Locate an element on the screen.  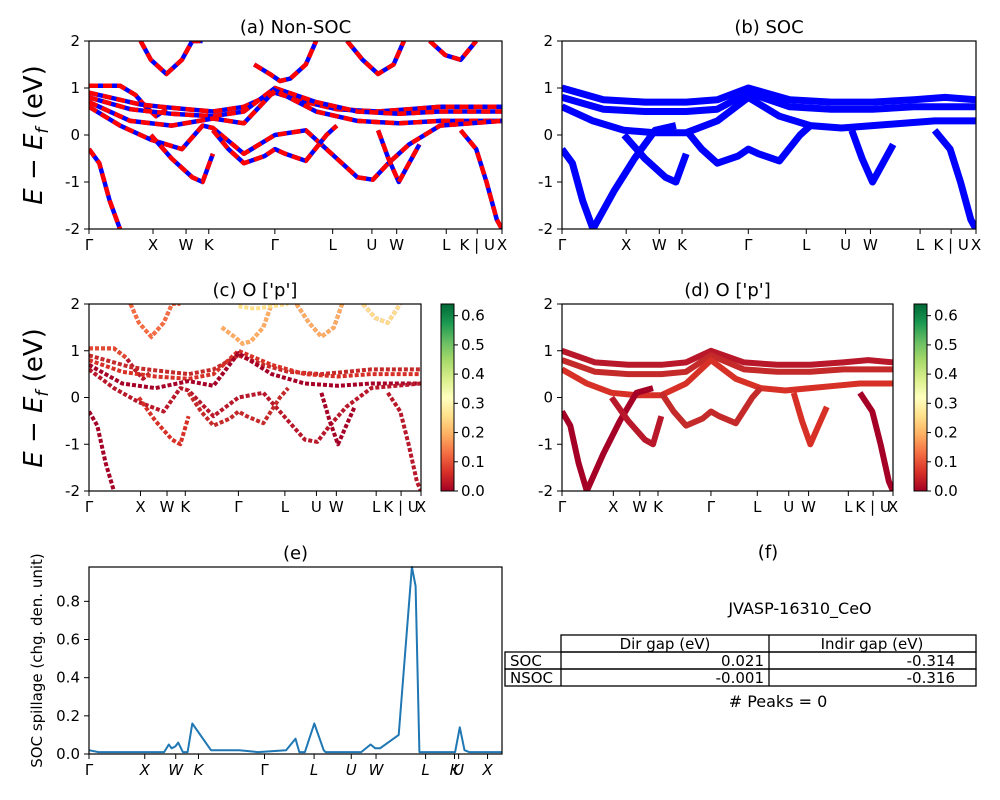
colorbar-tick-label: 0.6 is located at coordinates (946, 316).